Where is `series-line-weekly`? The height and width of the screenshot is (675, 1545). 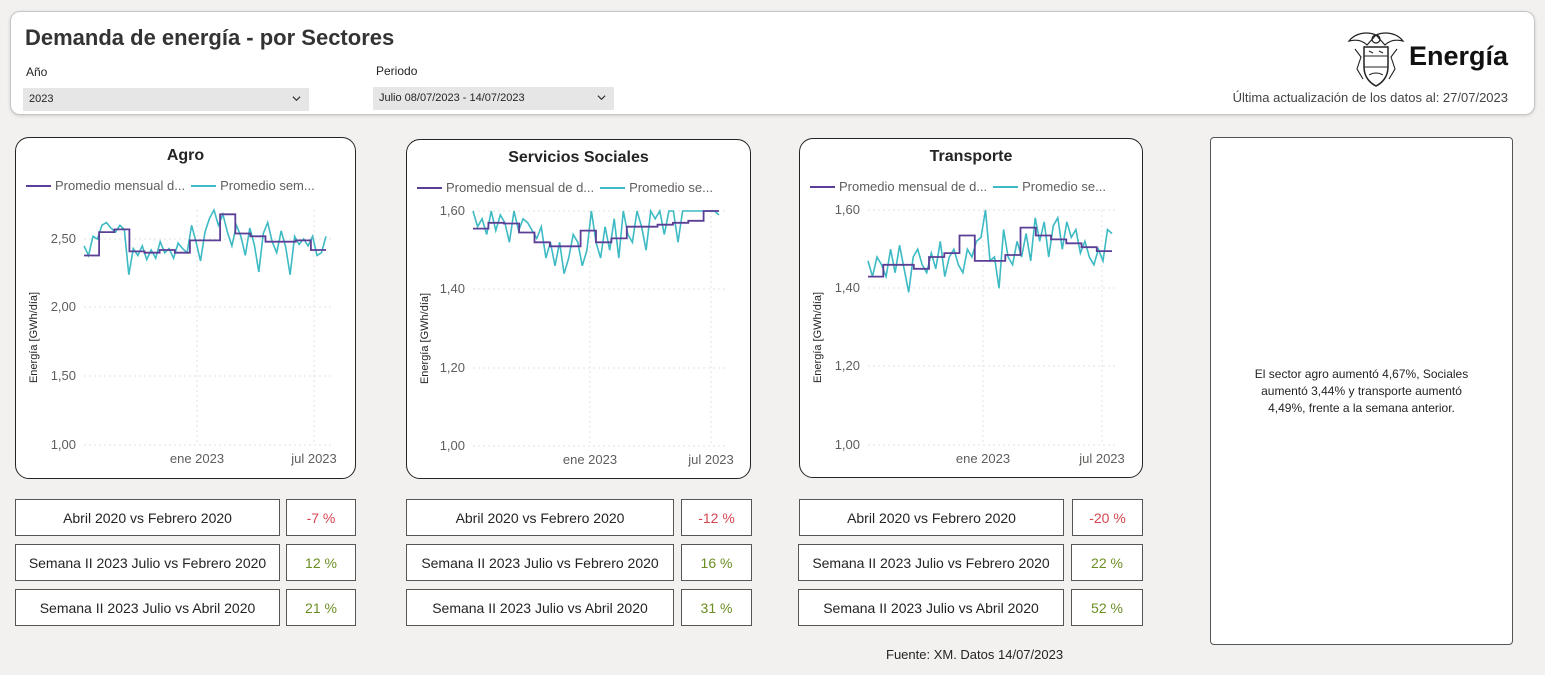
series-line-weekly is located at coordinates (990, 251).